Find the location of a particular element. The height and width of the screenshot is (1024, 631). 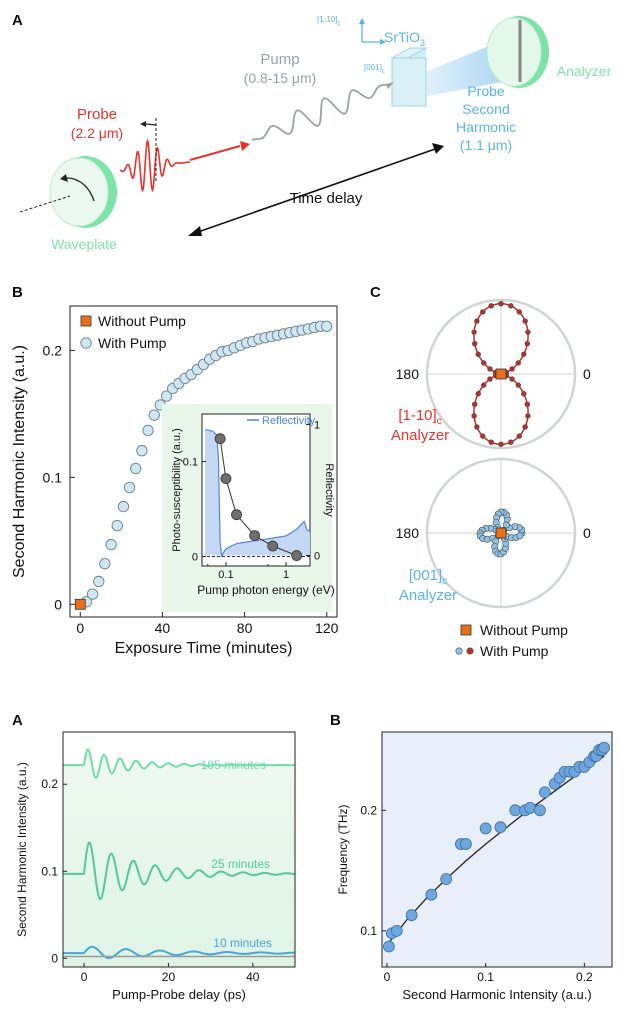

polar-legend-label-without-pump: Without Pump is located at coordinates (524, 630).